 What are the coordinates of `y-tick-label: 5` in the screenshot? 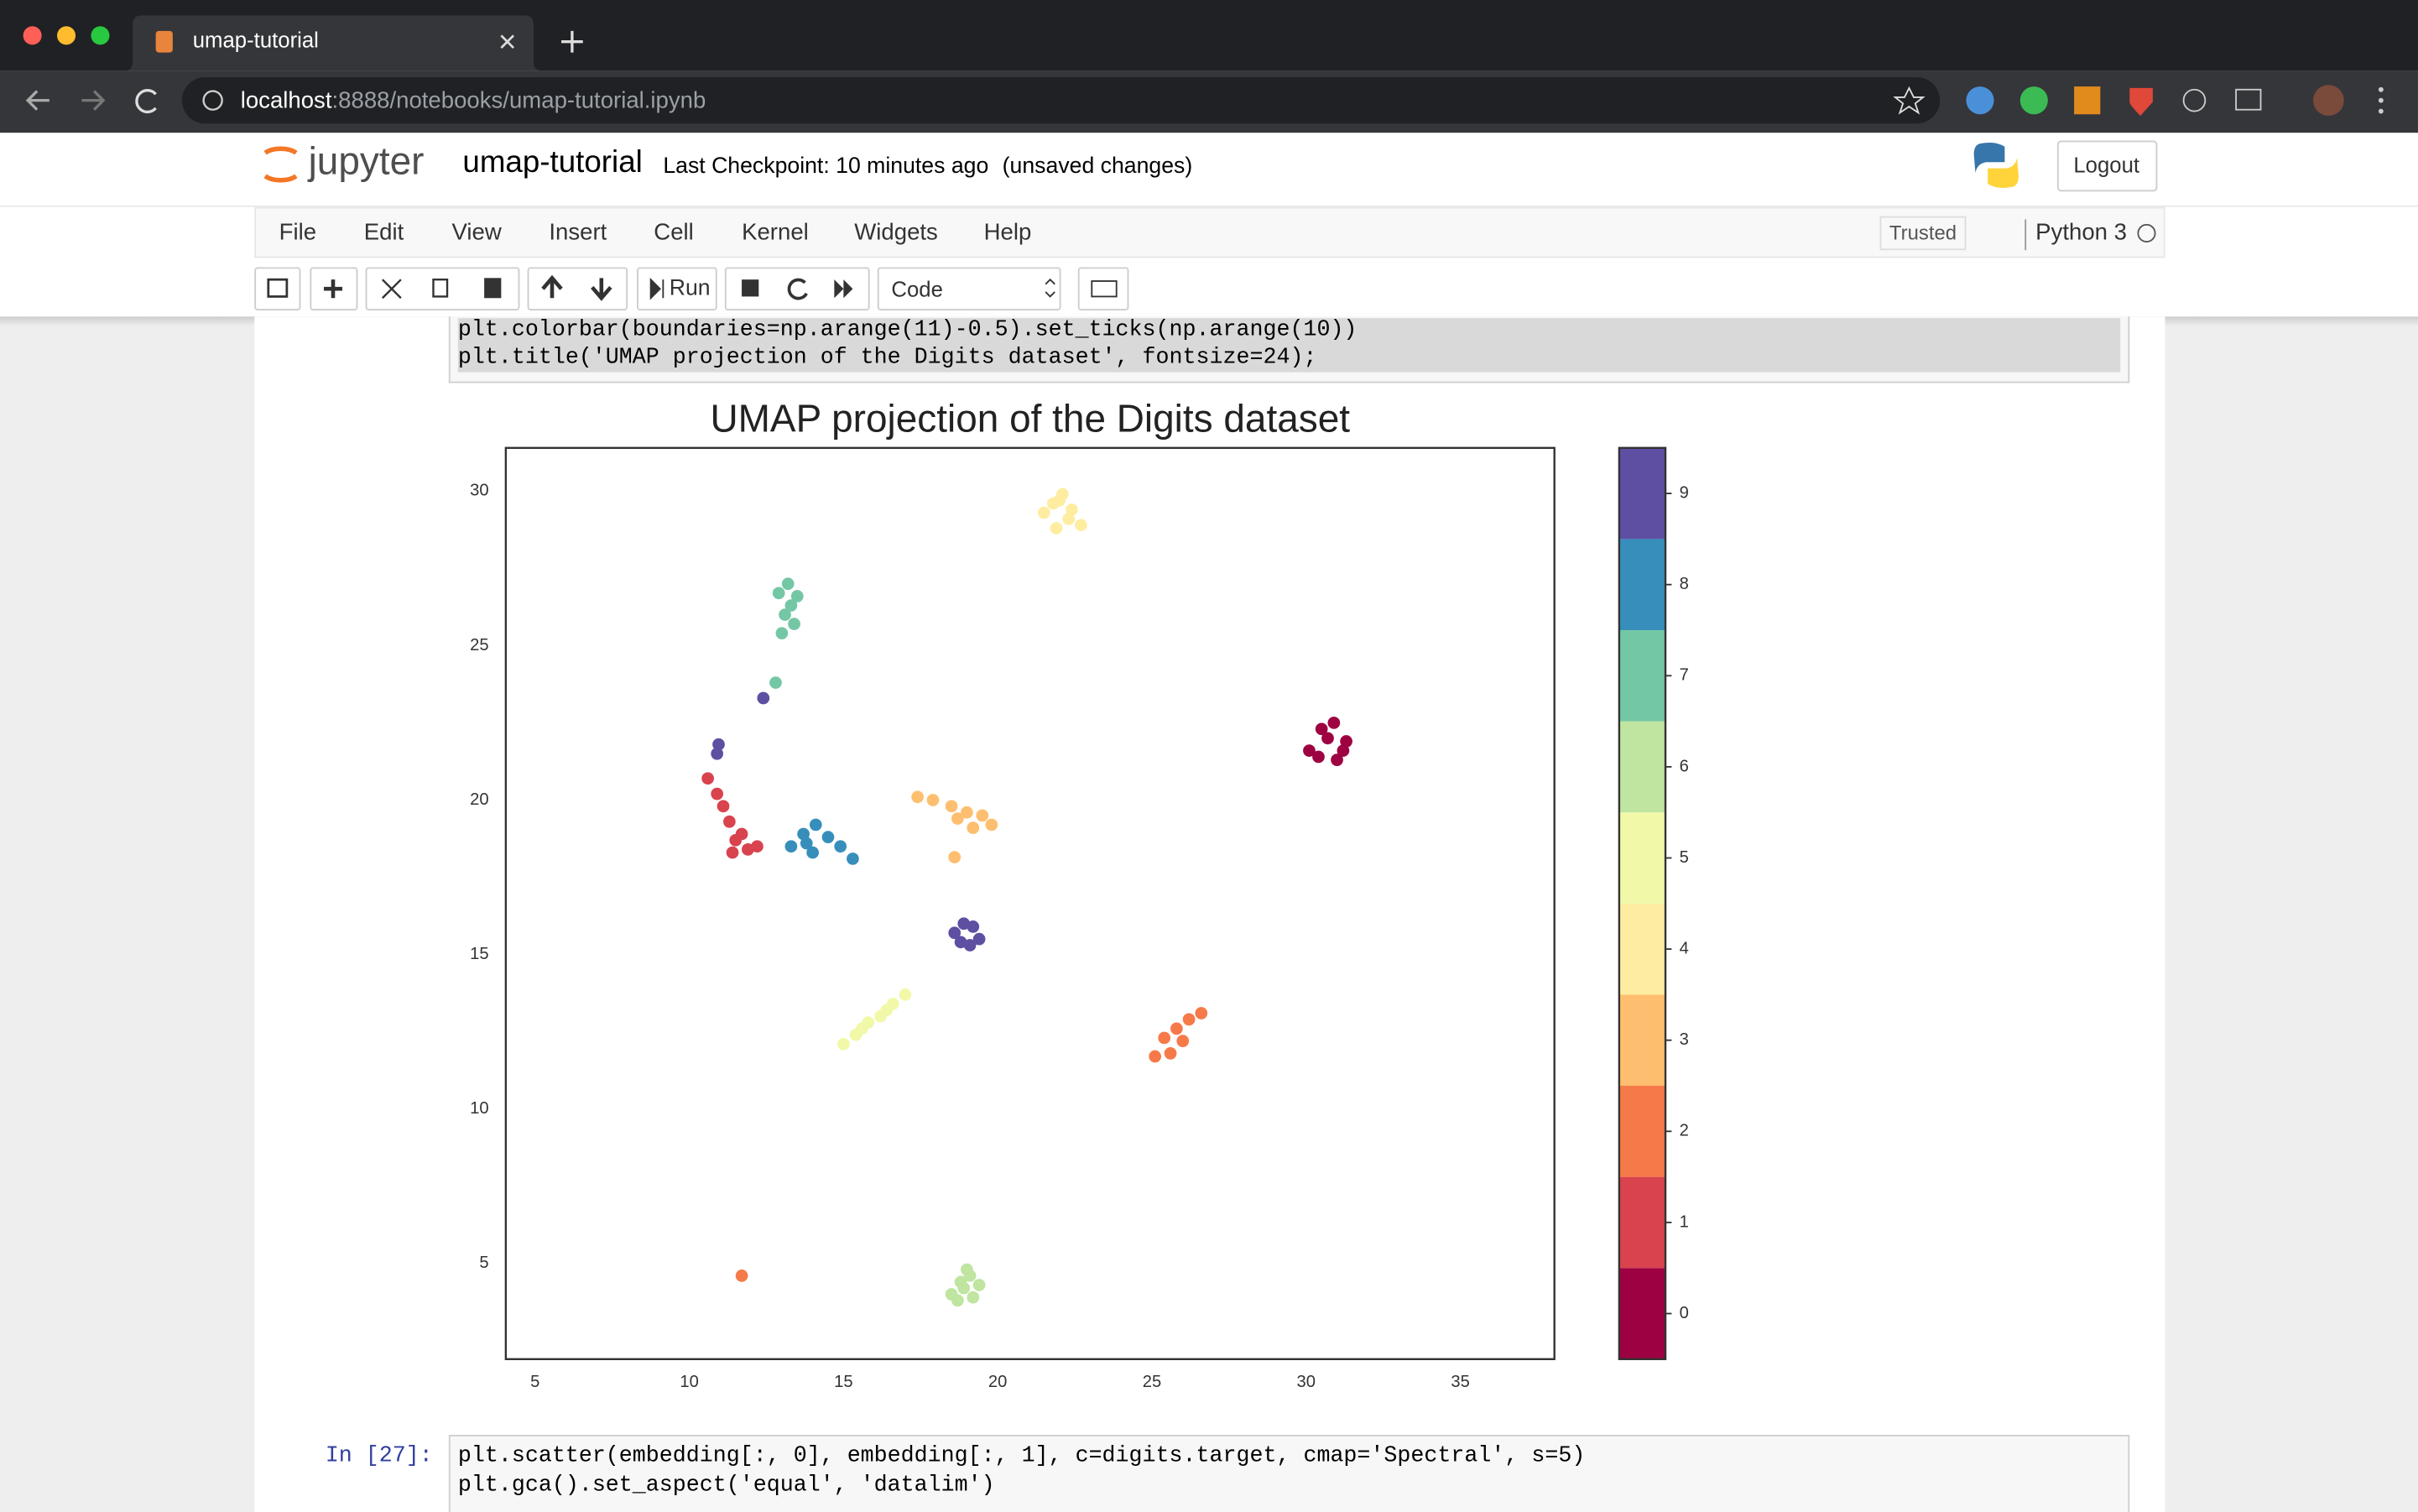 It's located at (483, 1263).